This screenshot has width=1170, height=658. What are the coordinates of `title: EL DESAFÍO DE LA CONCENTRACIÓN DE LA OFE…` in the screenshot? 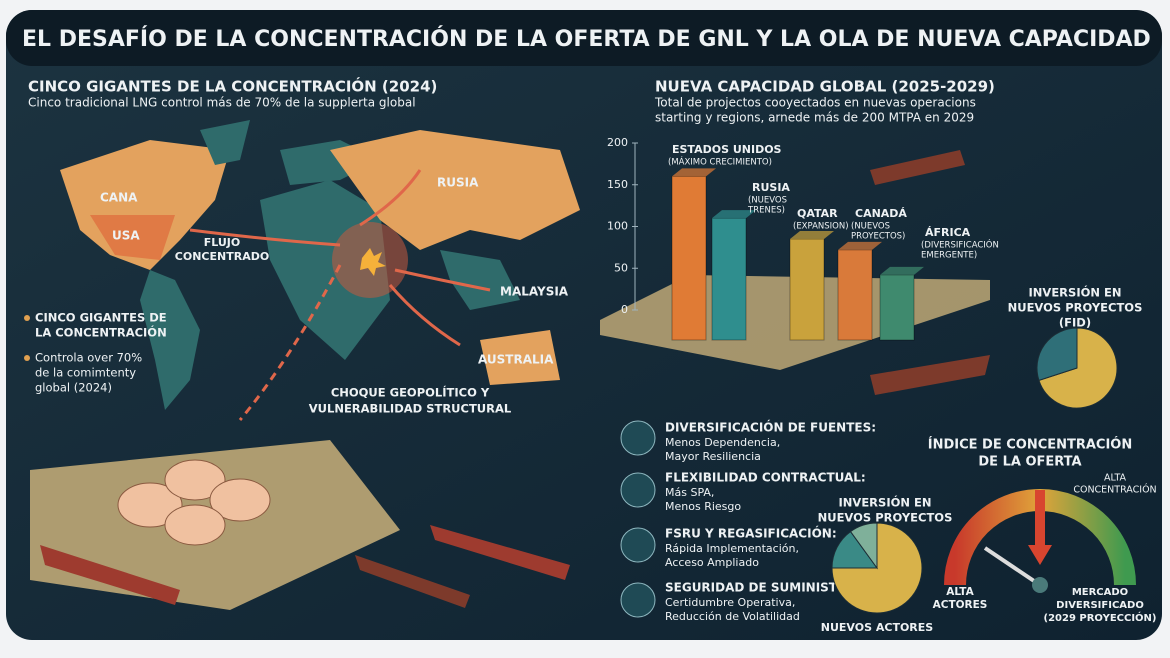 It's located at (586, 39).